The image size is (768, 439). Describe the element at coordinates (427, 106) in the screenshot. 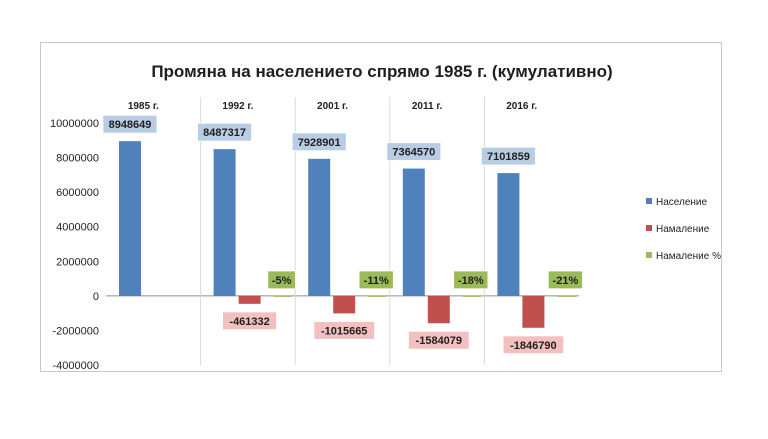

I see `category-label: 2011 г.` at that location.